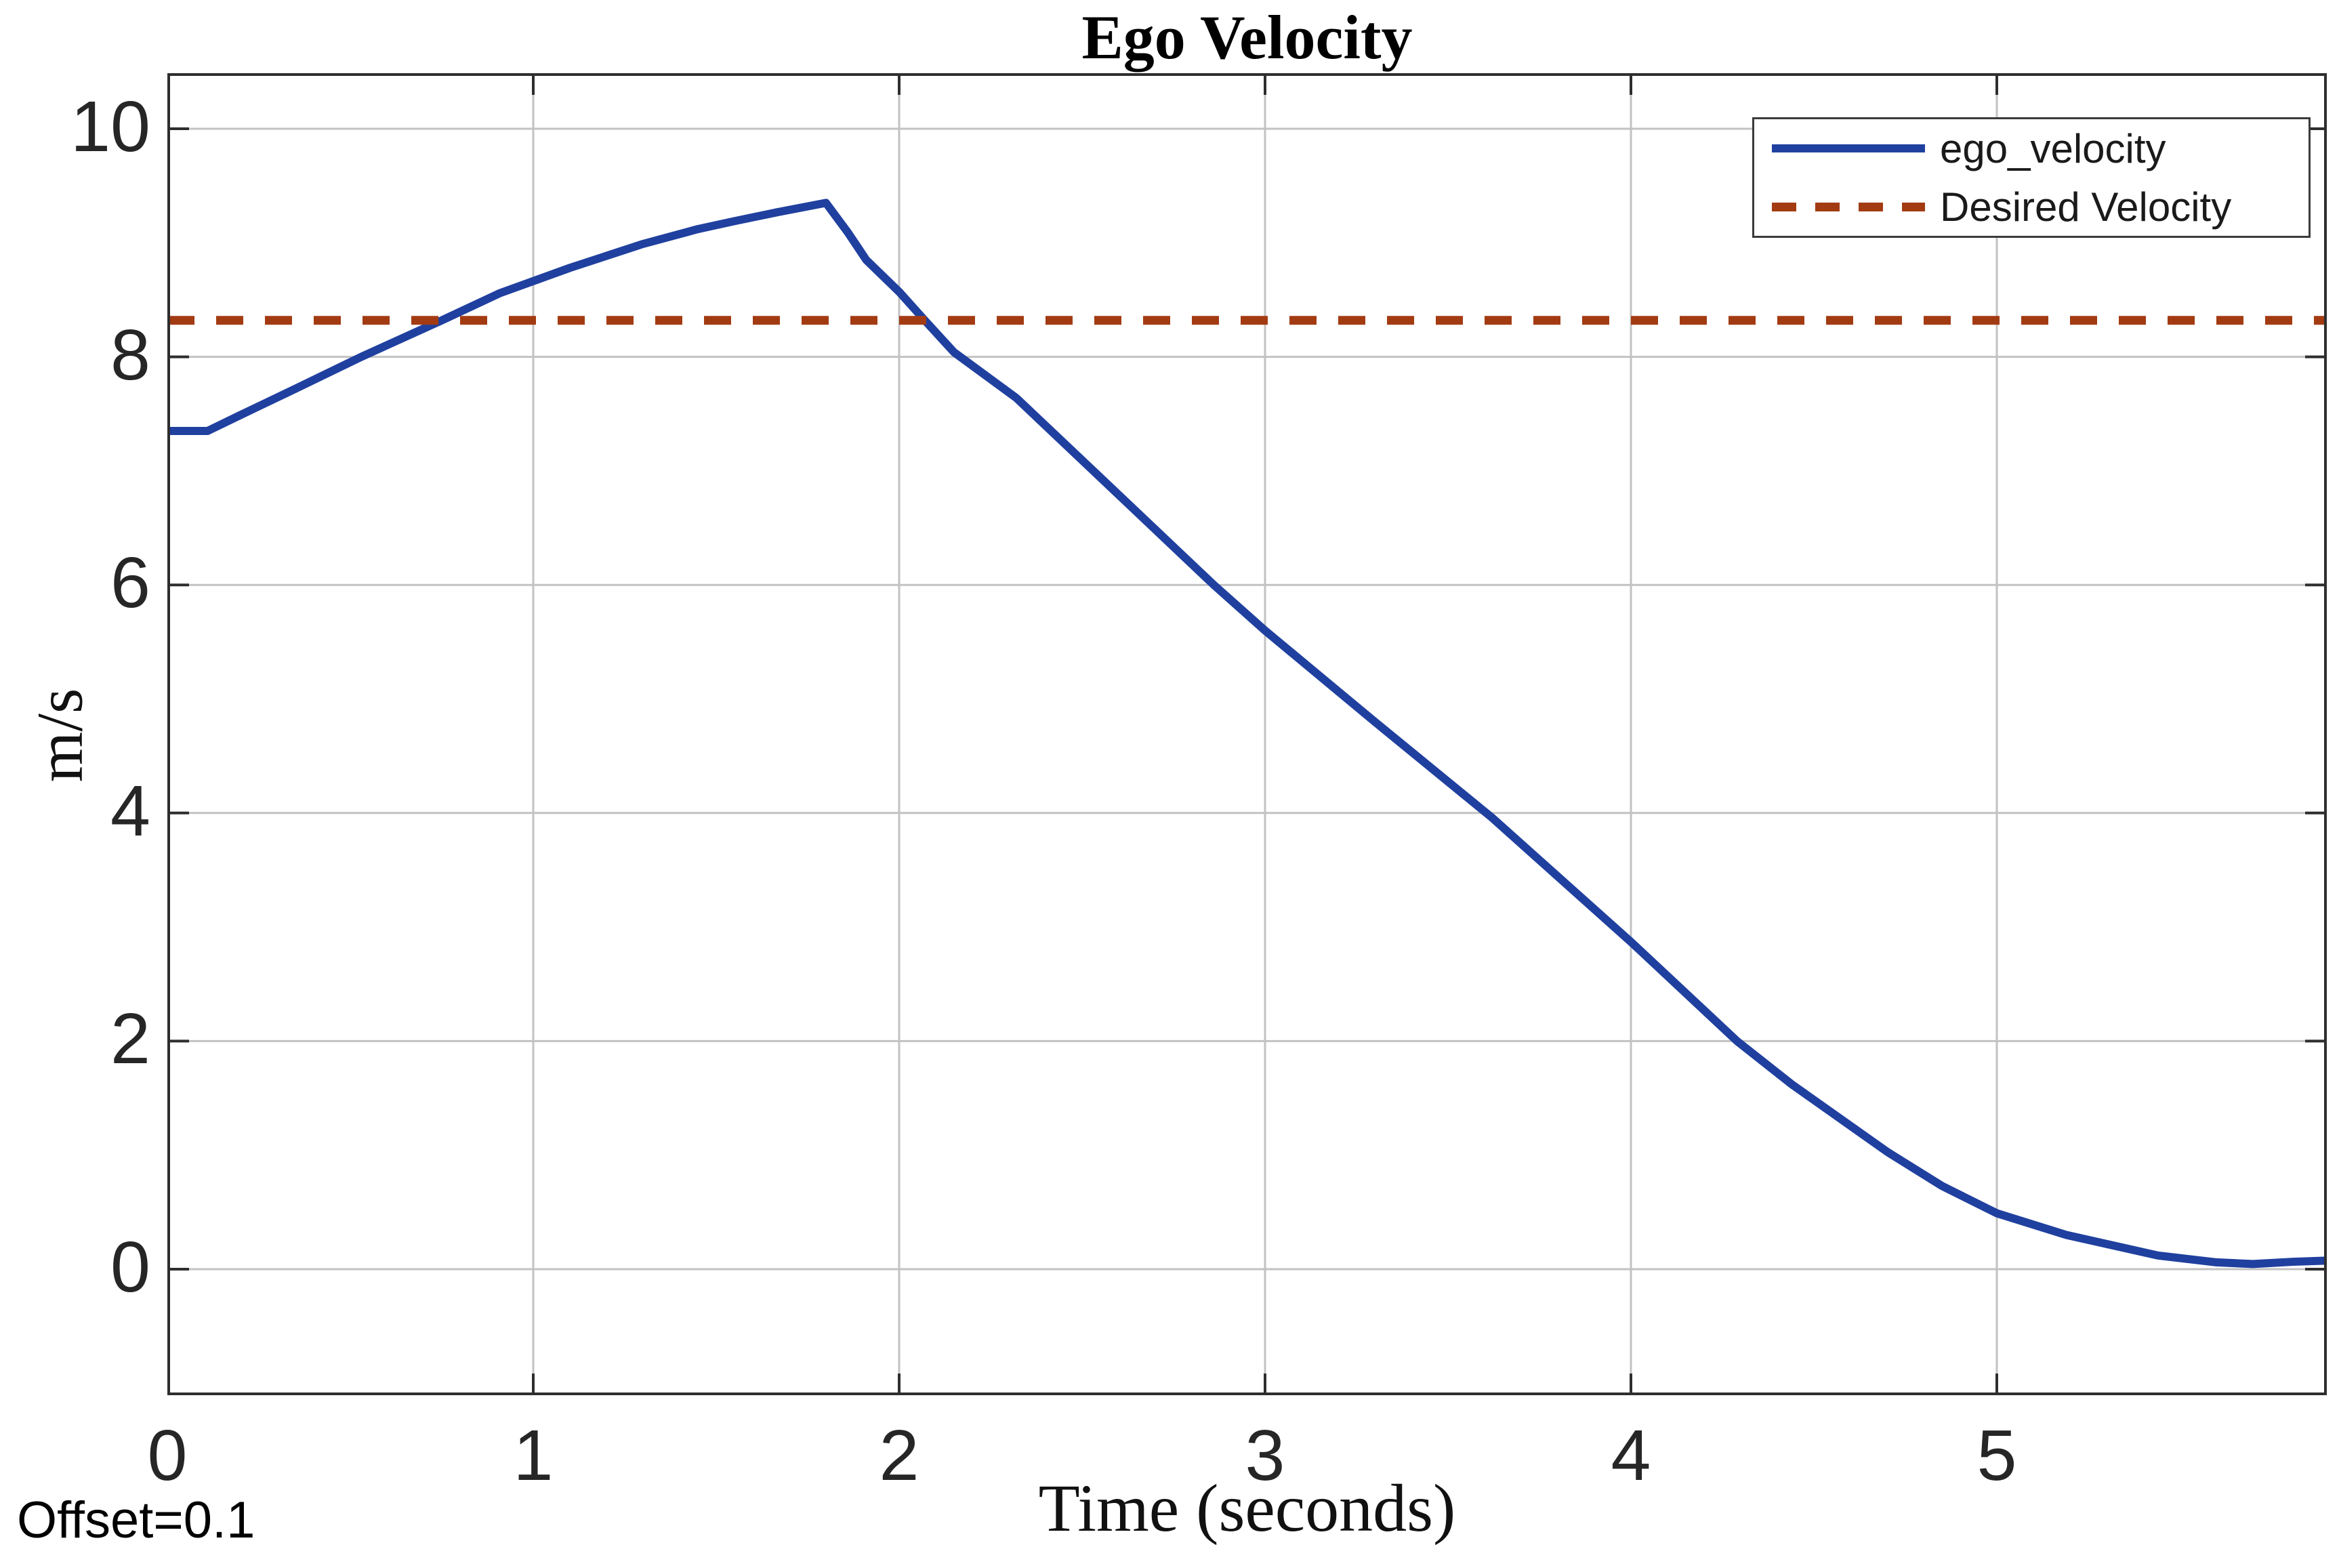  What do you see at coordinates (1848, 206) in the screenshot?
I see `dashed-line-icon` at bounding box center [1848, 206].